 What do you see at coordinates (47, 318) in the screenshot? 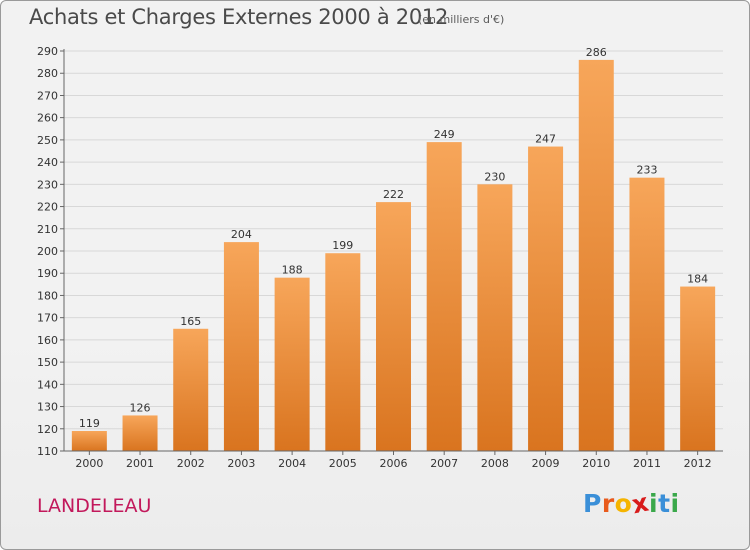
I see `y-tick-label: 170` at bounding box center [47, 318].